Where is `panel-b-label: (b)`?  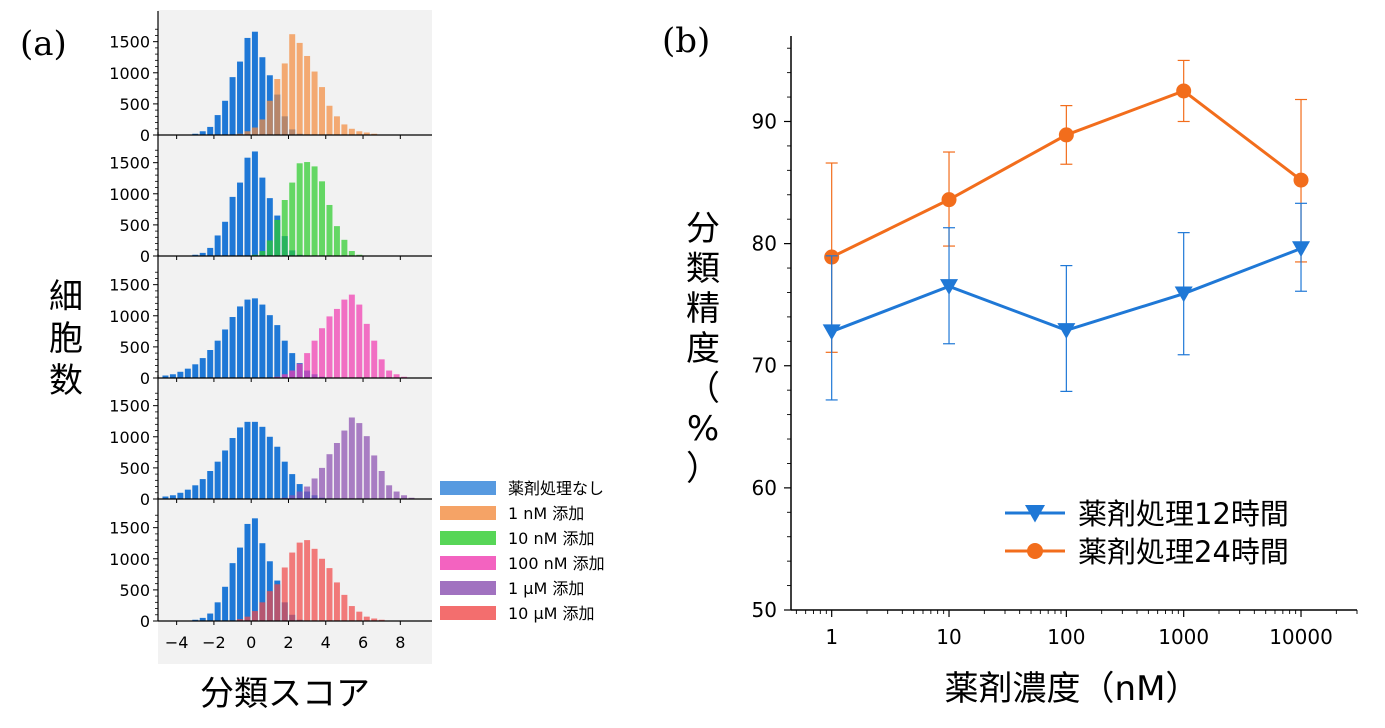
panel-b-label: (b) is located at coordinates (686, 41).